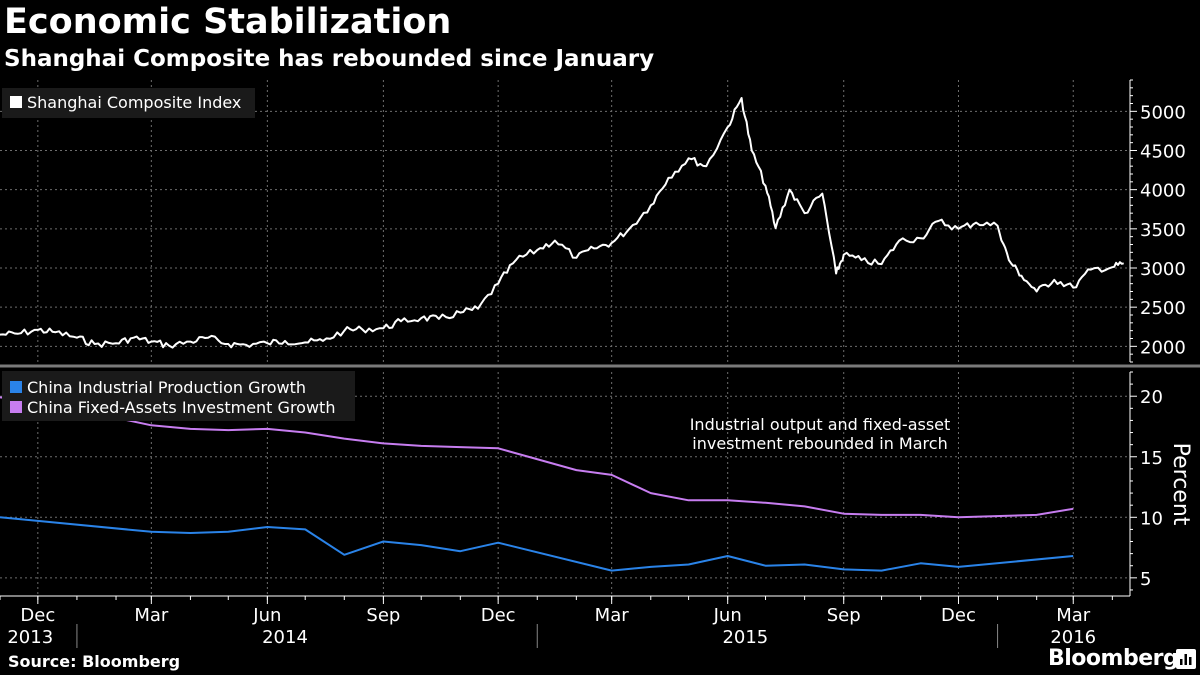 The width and height of the screenshot is (1200, 675). I want to click on top-y-tick-label: 3000, so click(1163, 269).